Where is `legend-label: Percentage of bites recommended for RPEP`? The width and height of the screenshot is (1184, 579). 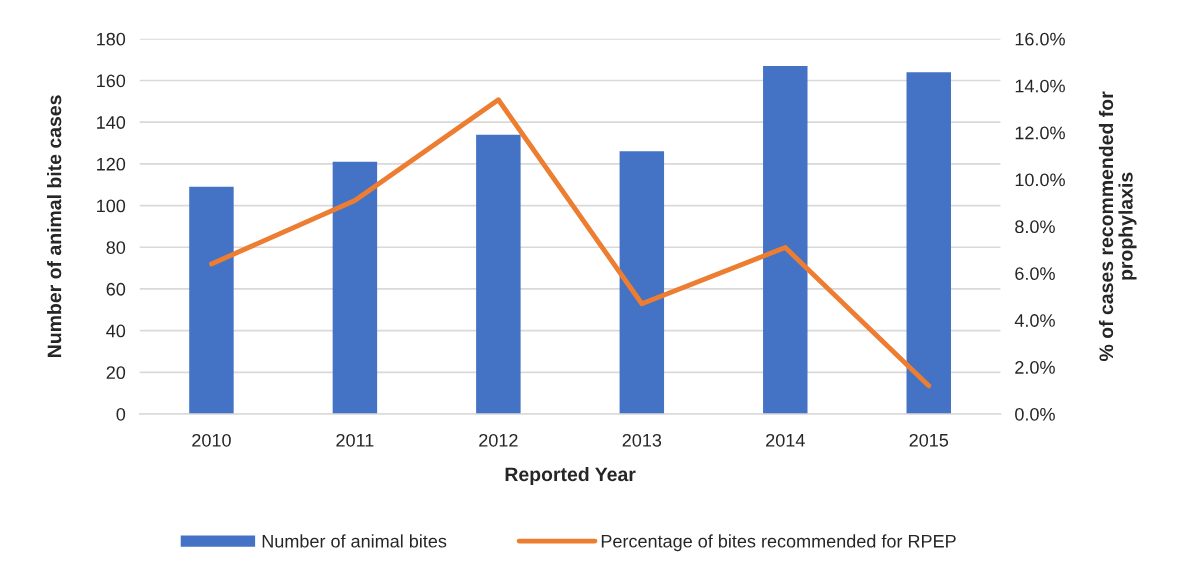
legend-label: Percentage of bites recommended for RPEP is located at coordinates (778, 543).